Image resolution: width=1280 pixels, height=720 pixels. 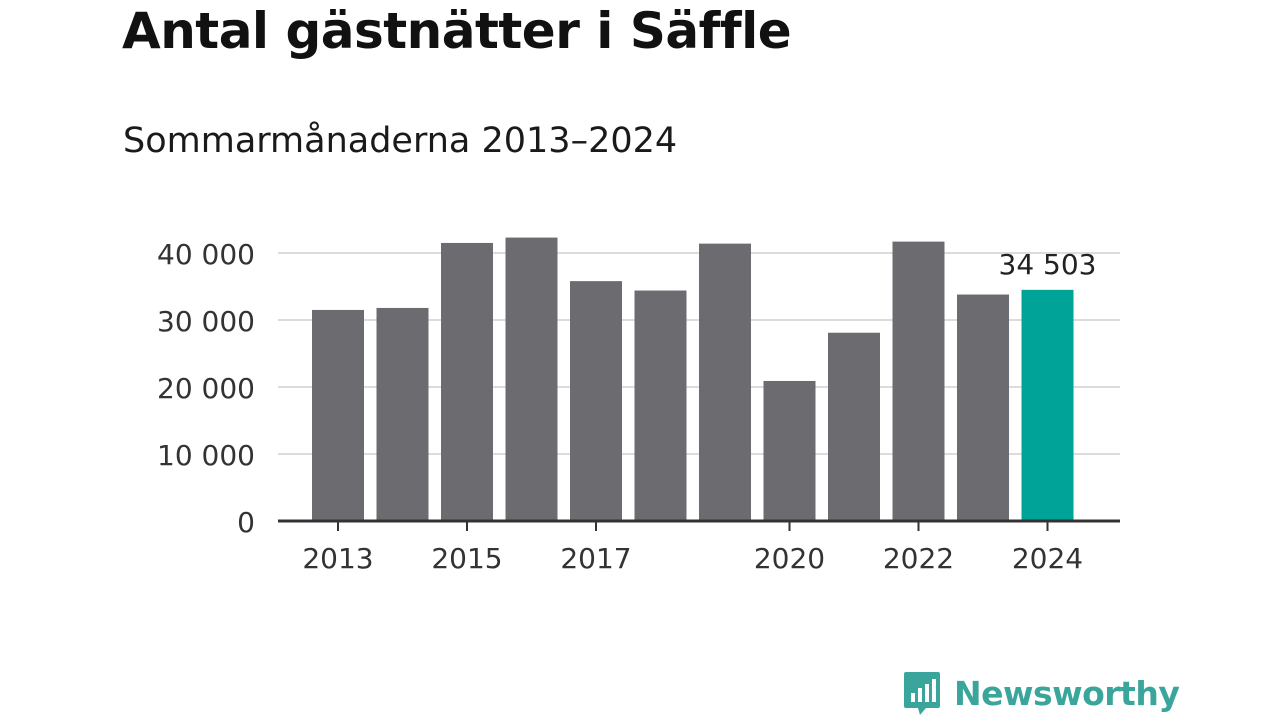 What do you see at coordinates (531, 379) in the screenshot?
I see `bar-2016` at bounding box center [531, 379].